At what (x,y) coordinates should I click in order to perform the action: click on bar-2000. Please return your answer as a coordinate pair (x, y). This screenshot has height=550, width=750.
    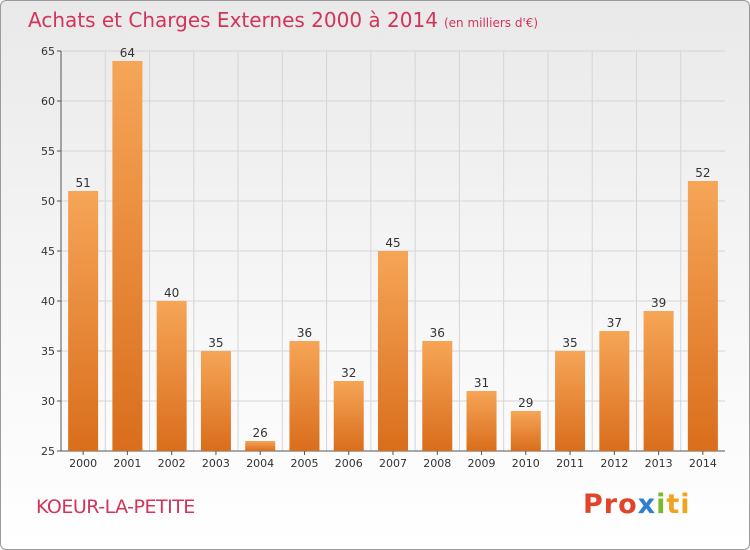
    Looking at the image, I should click on (83, 321).